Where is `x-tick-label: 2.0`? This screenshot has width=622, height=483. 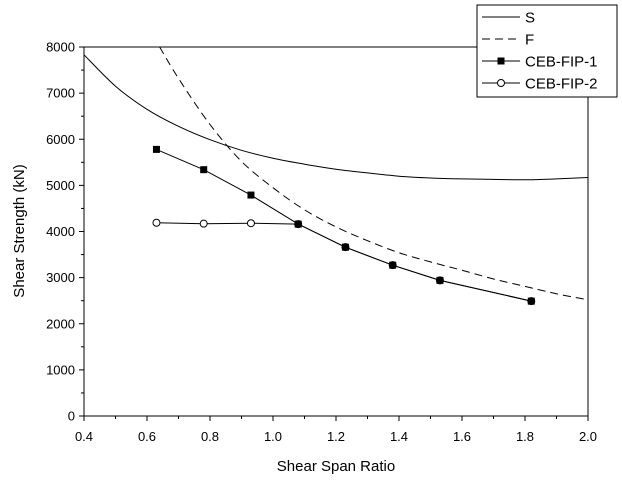
x-tick-label: 2.0 is located at coordinates (588, 436).